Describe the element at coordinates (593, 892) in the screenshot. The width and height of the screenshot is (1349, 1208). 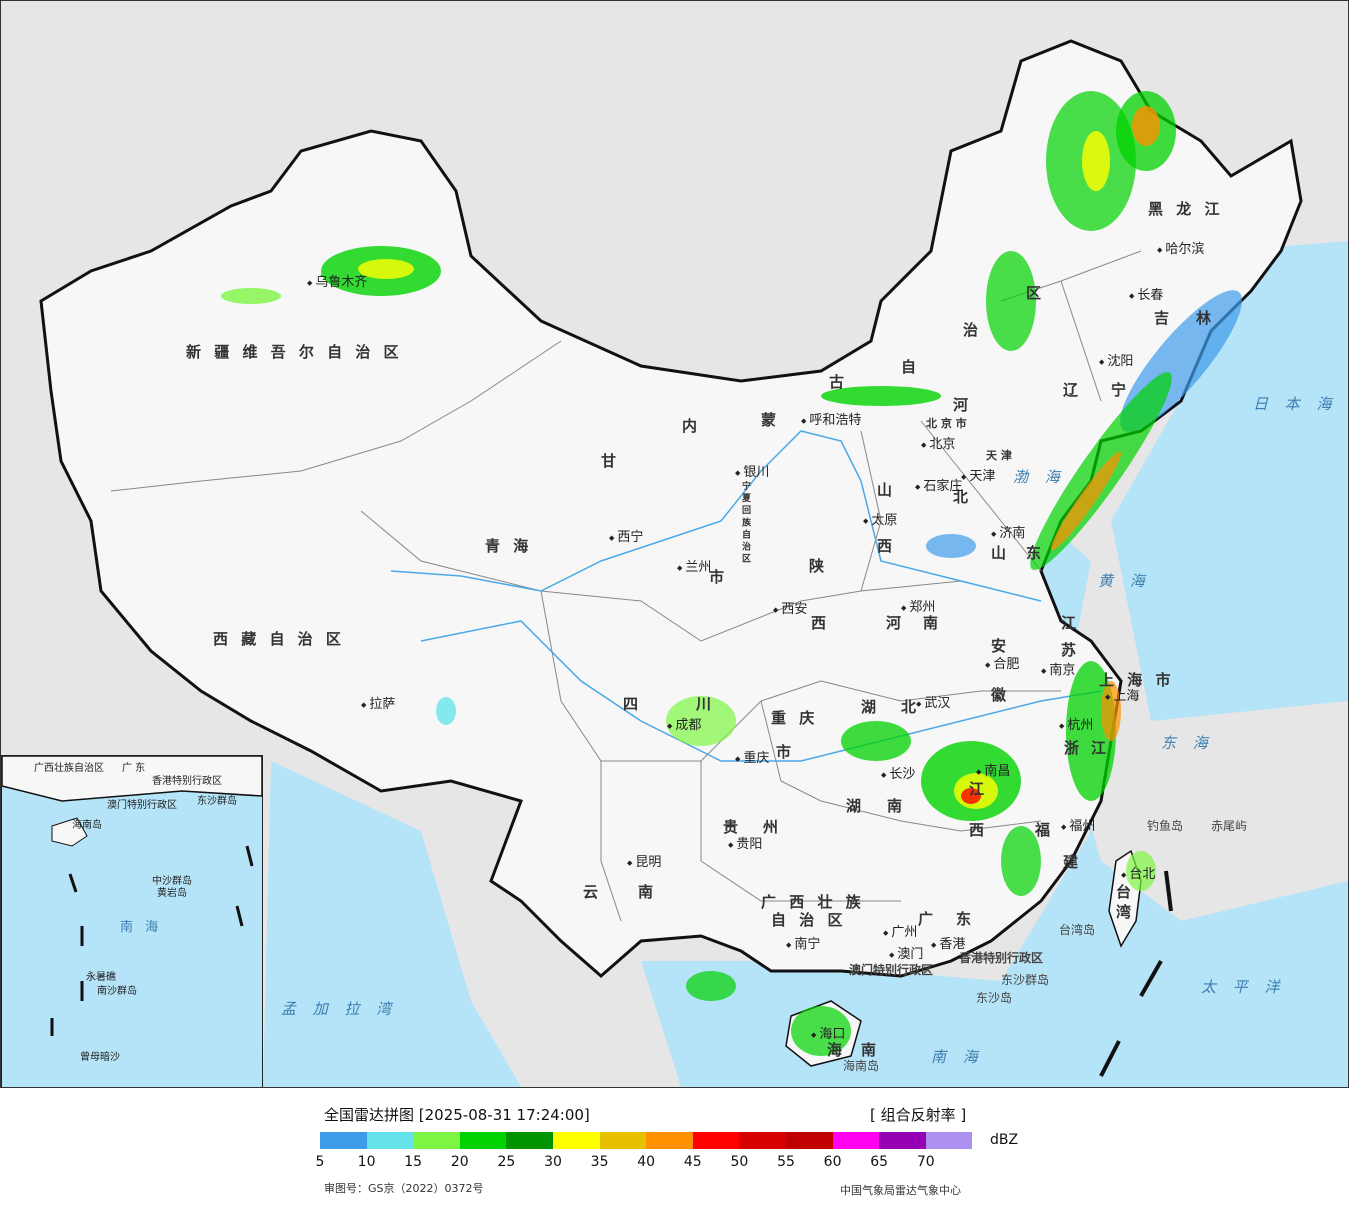
I see `label-yun: 云` at that location.